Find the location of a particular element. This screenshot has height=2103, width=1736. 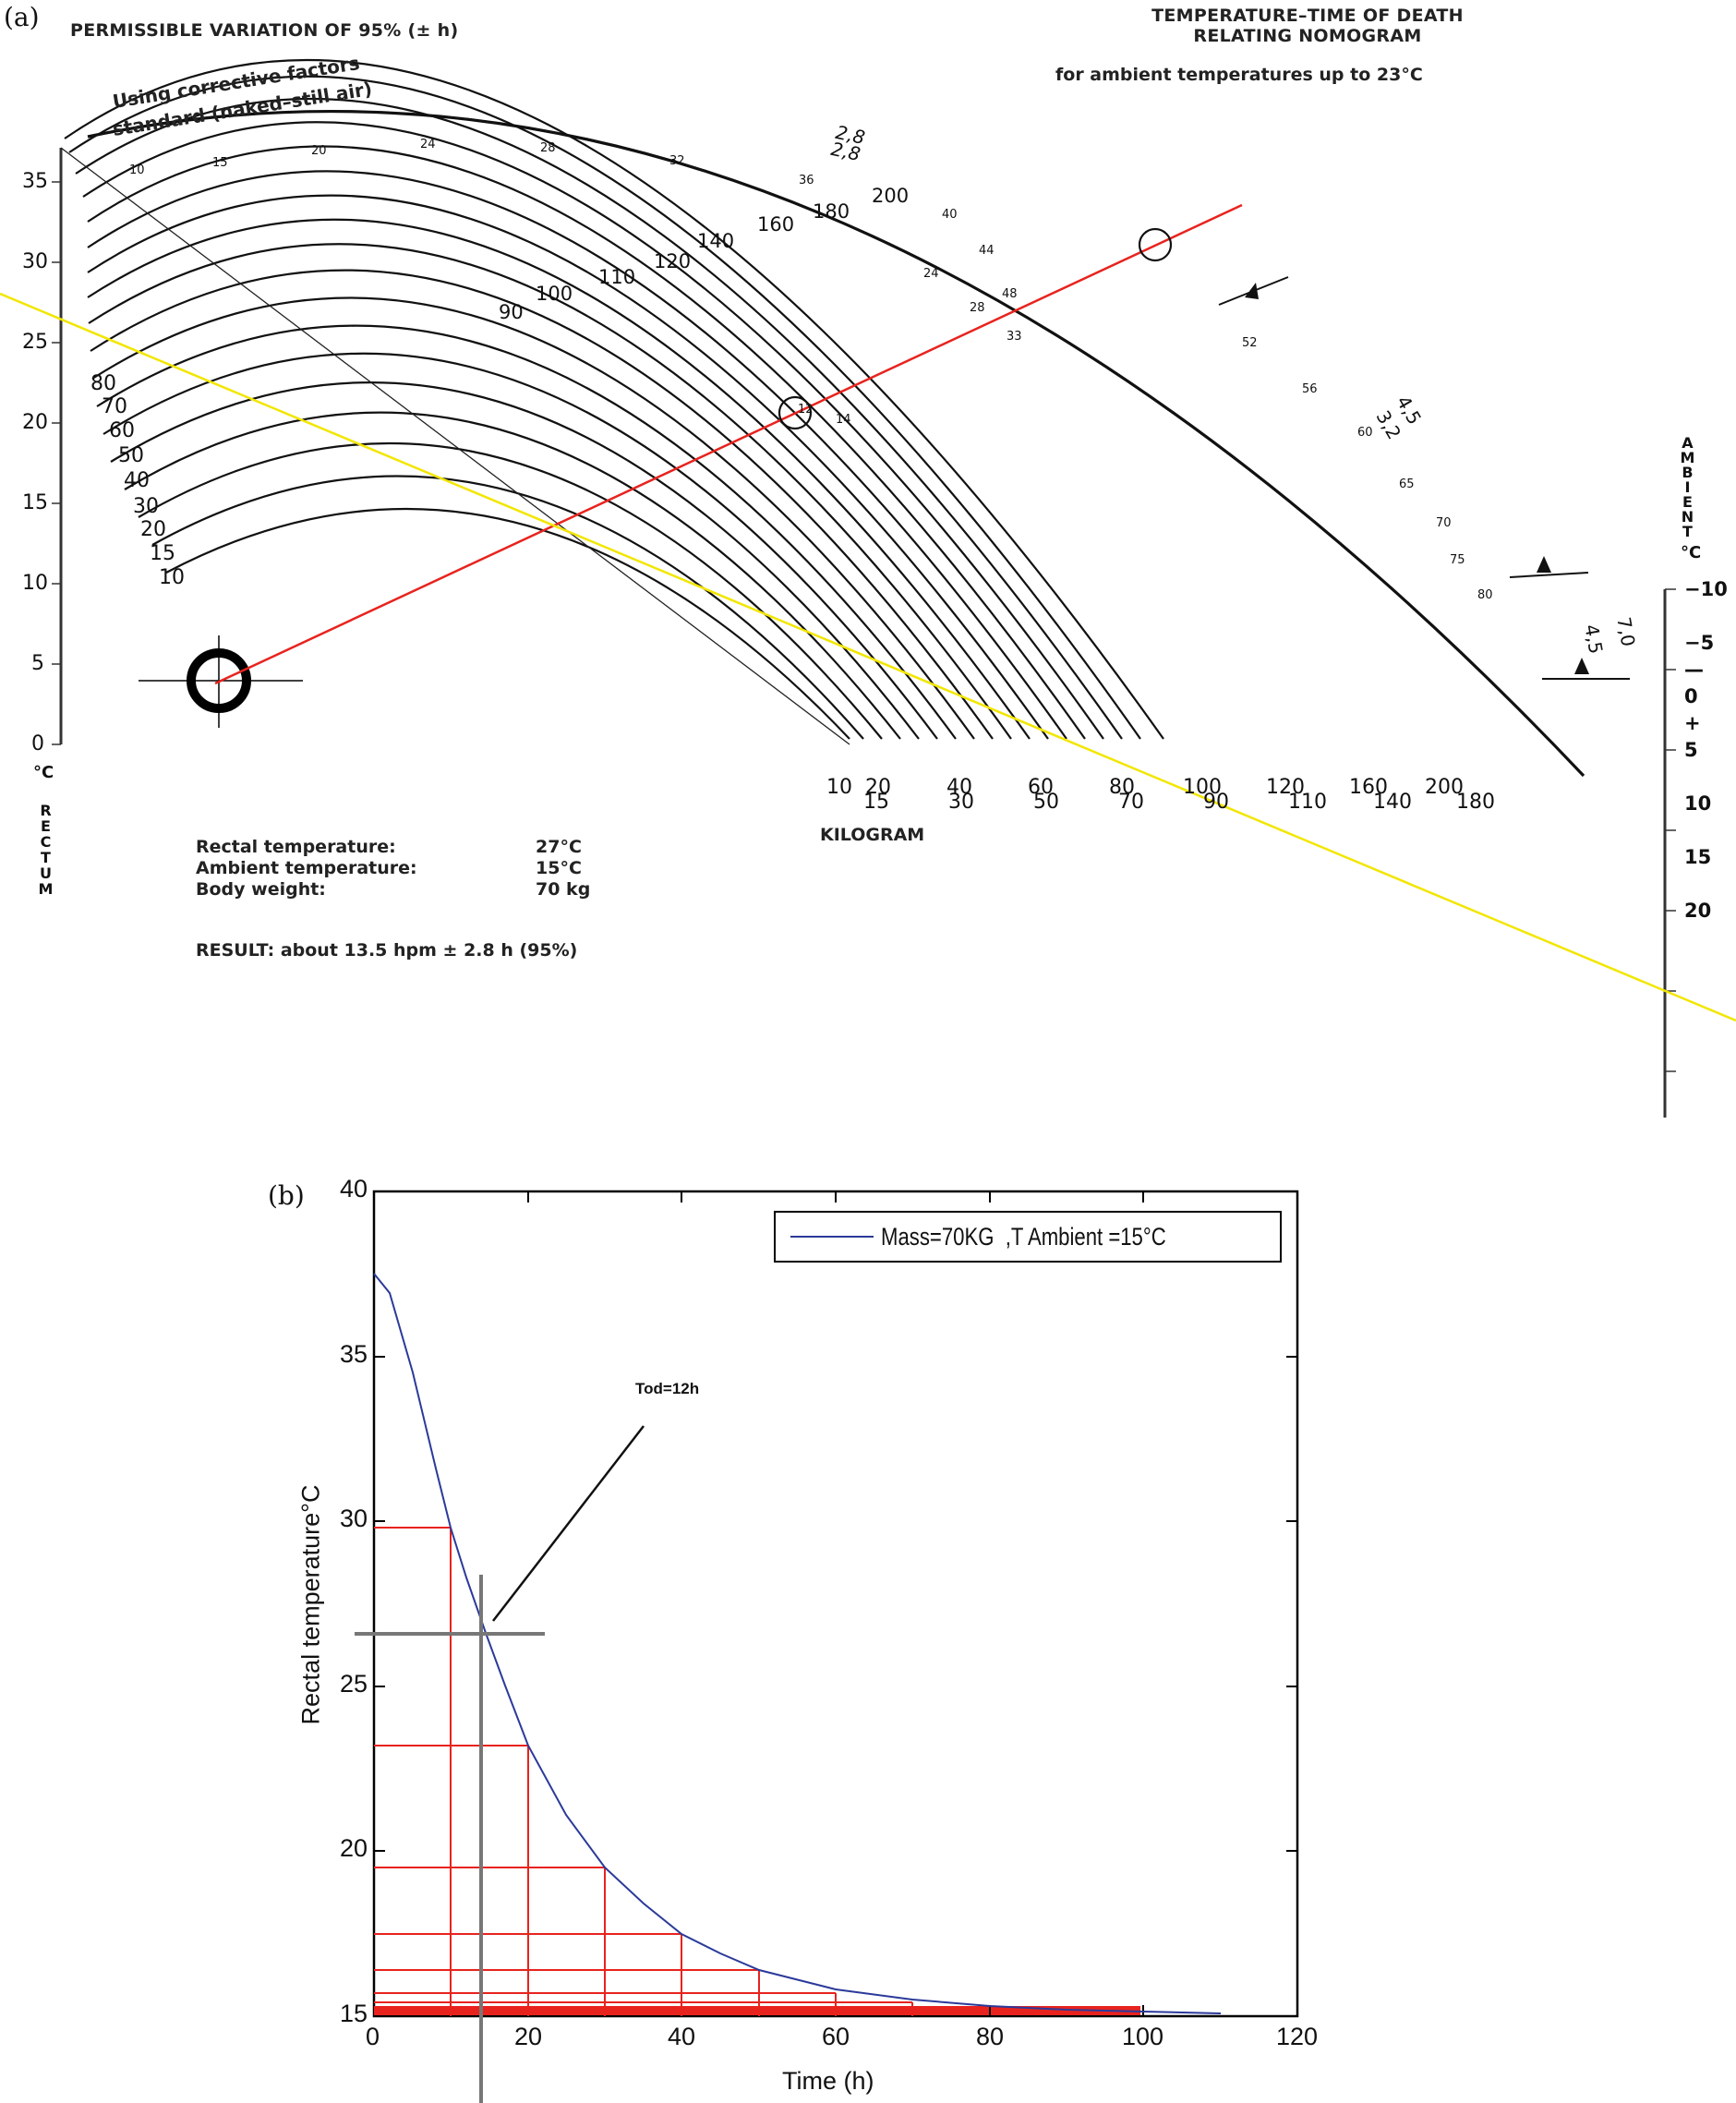

weight-ticks-row1: 10 20 40 60 80 100 120 160 200 is located at coordinates (1145, 788).